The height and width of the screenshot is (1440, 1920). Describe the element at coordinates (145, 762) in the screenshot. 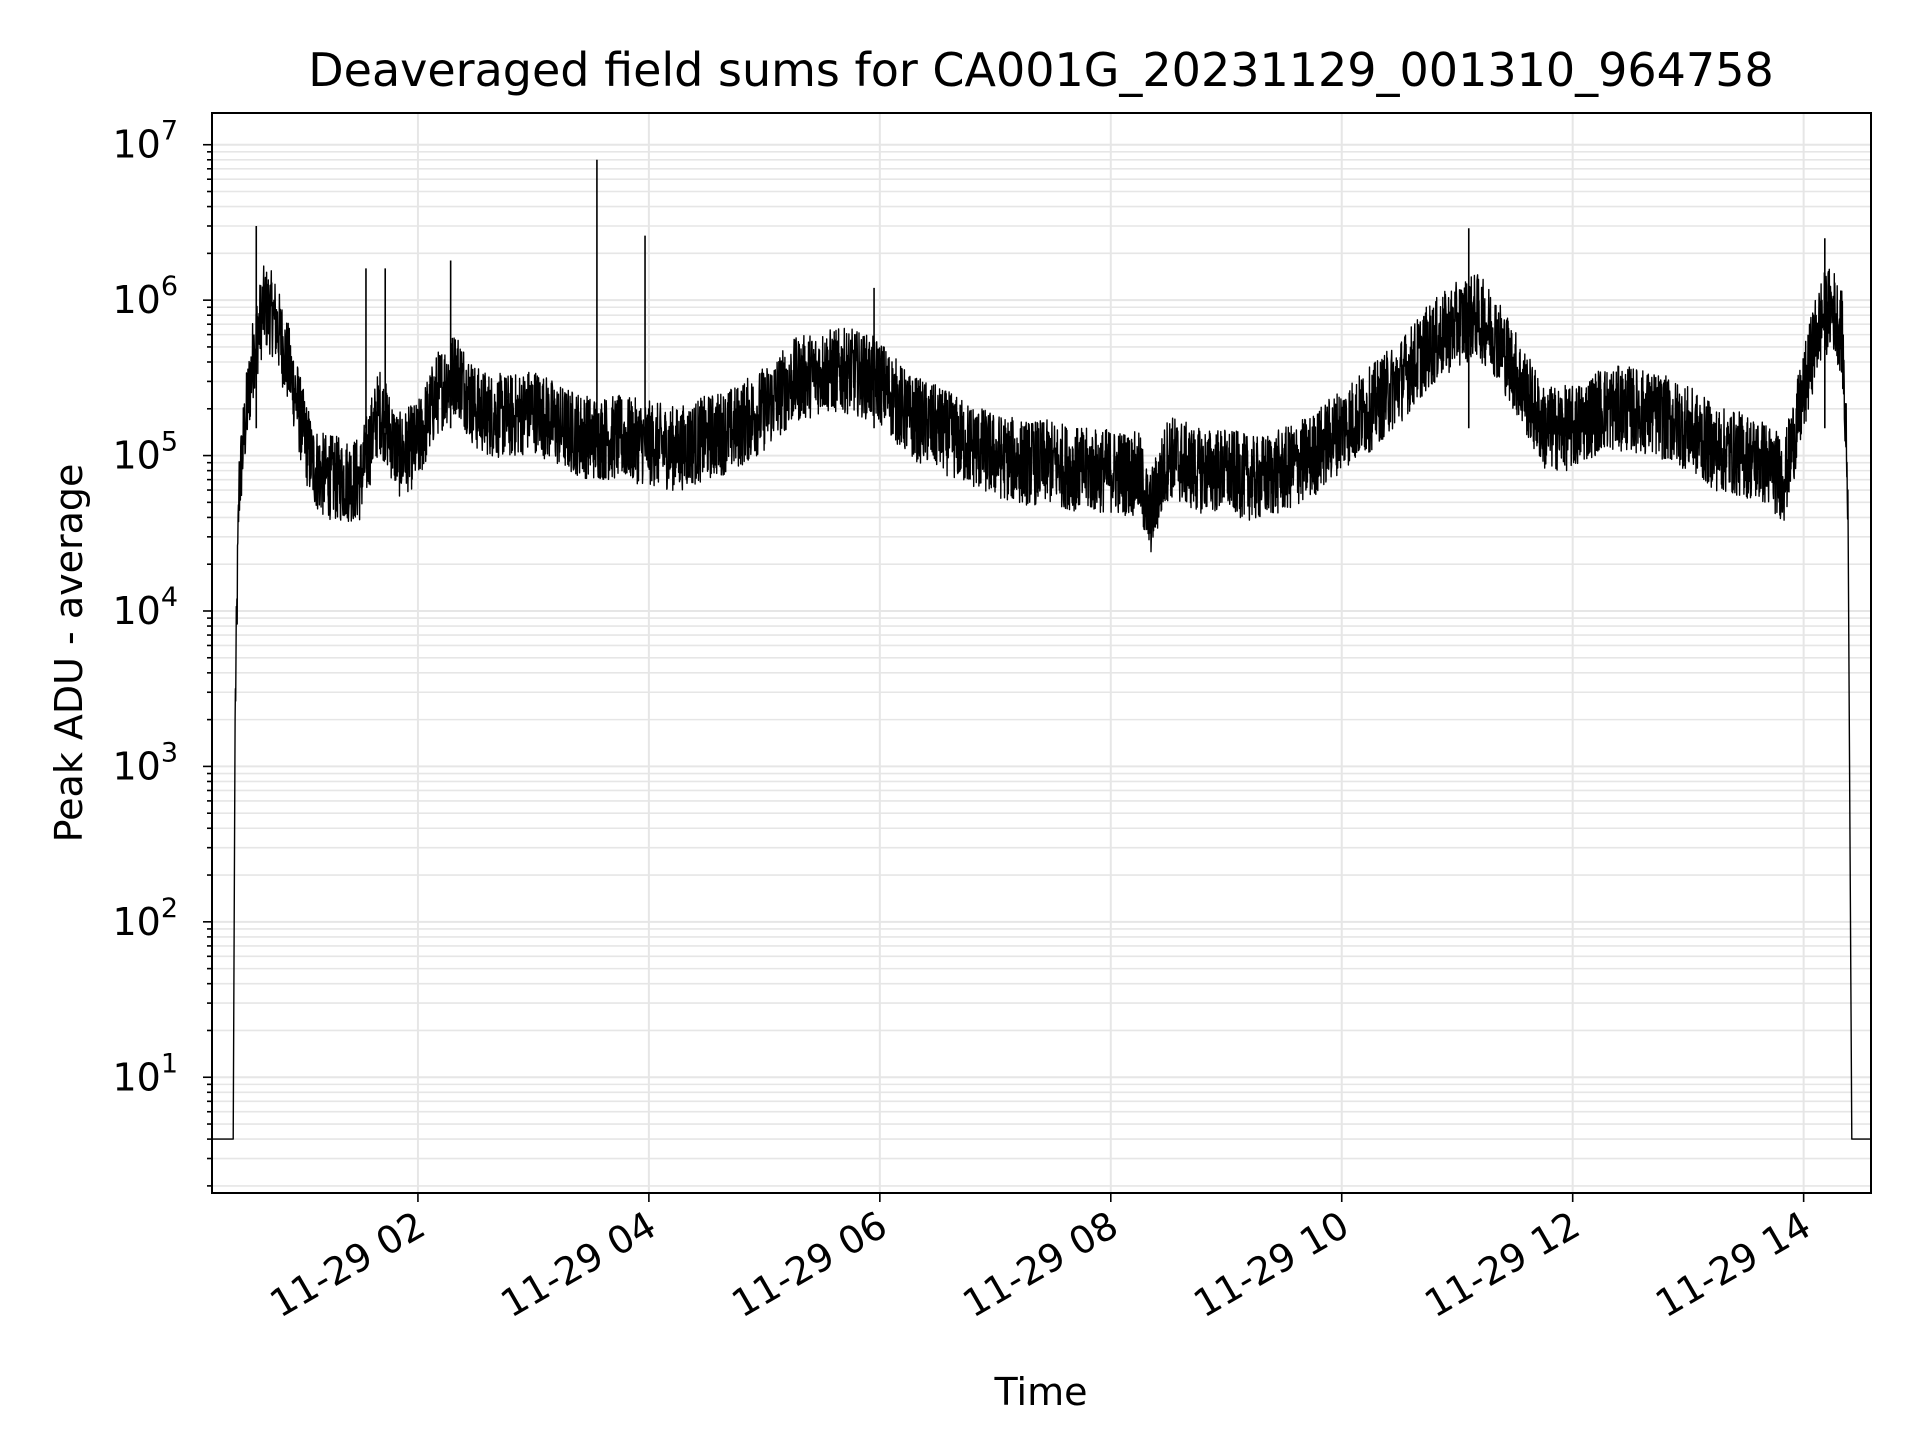

I see `y-tick-label: 10³` at that location.